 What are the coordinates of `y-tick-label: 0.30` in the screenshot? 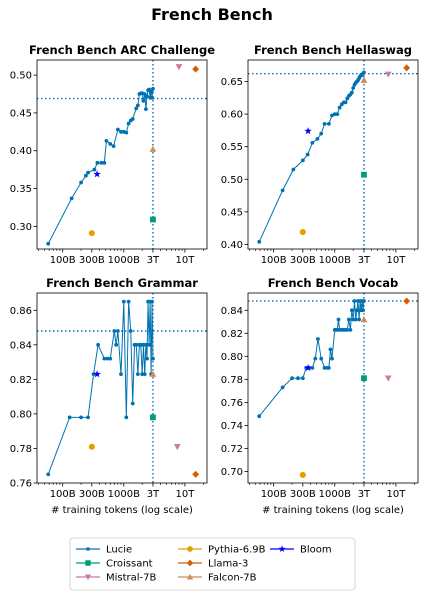 It's located at (21, 227).